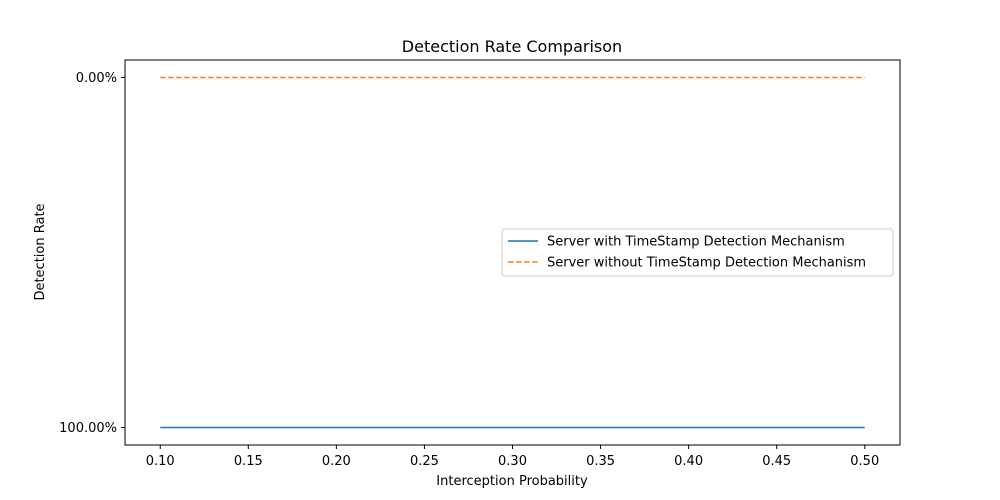  I want to click on x-tick-label: 0.25, so click(424, 461).